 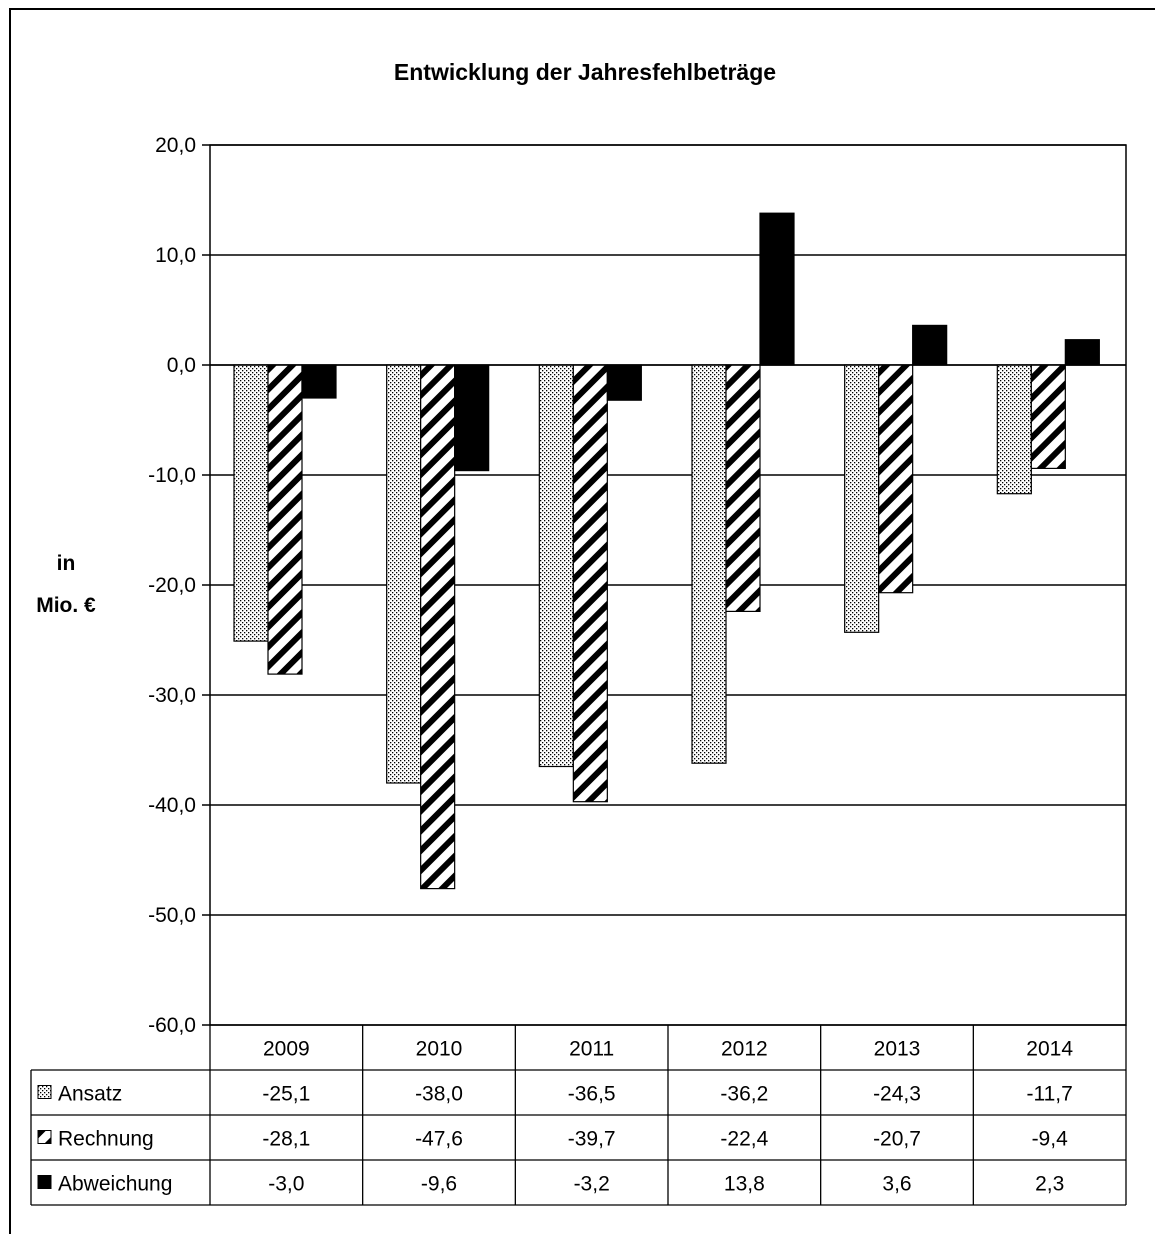 I want to click on data-label: 3,6, so click(x=896, y=1184).